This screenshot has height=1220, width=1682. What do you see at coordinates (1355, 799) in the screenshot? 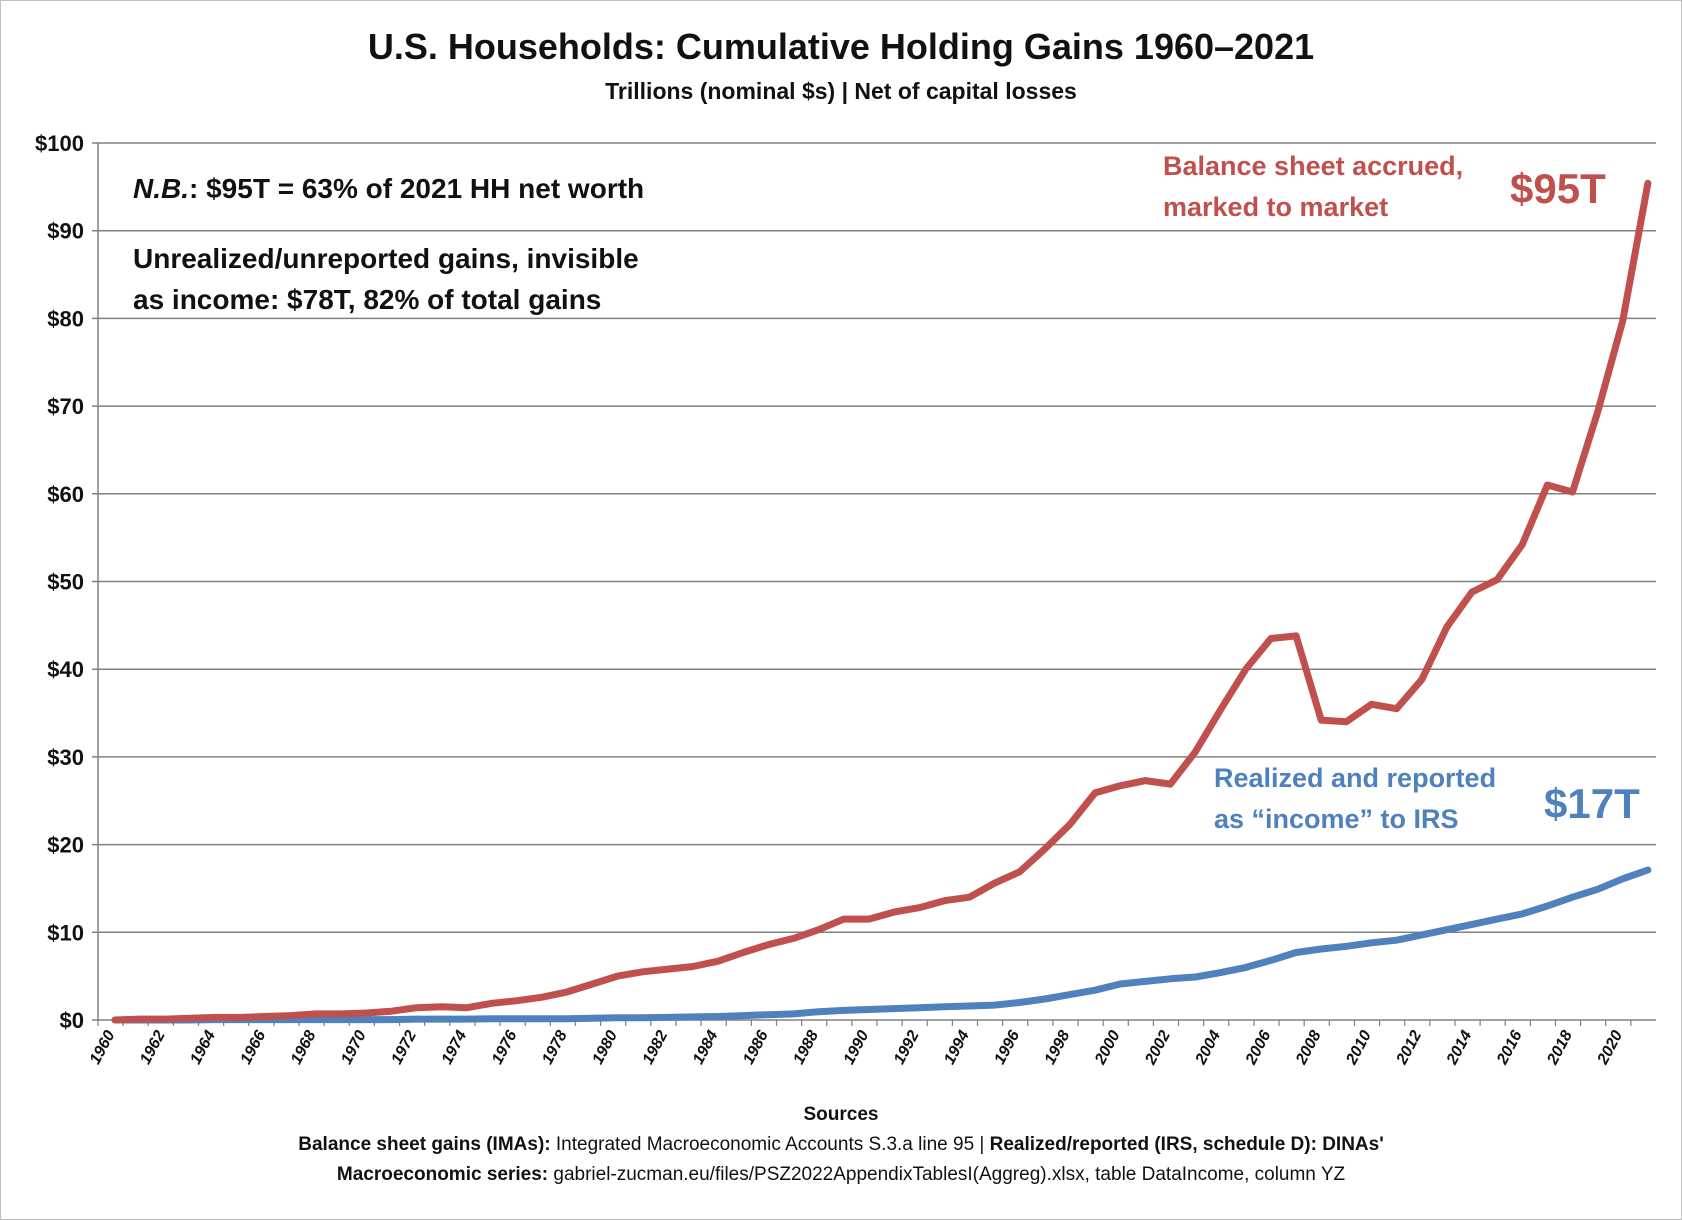
I see `realized-annotation: Realized and reported as “income” to IRS` at bounding box center [1355, 799].